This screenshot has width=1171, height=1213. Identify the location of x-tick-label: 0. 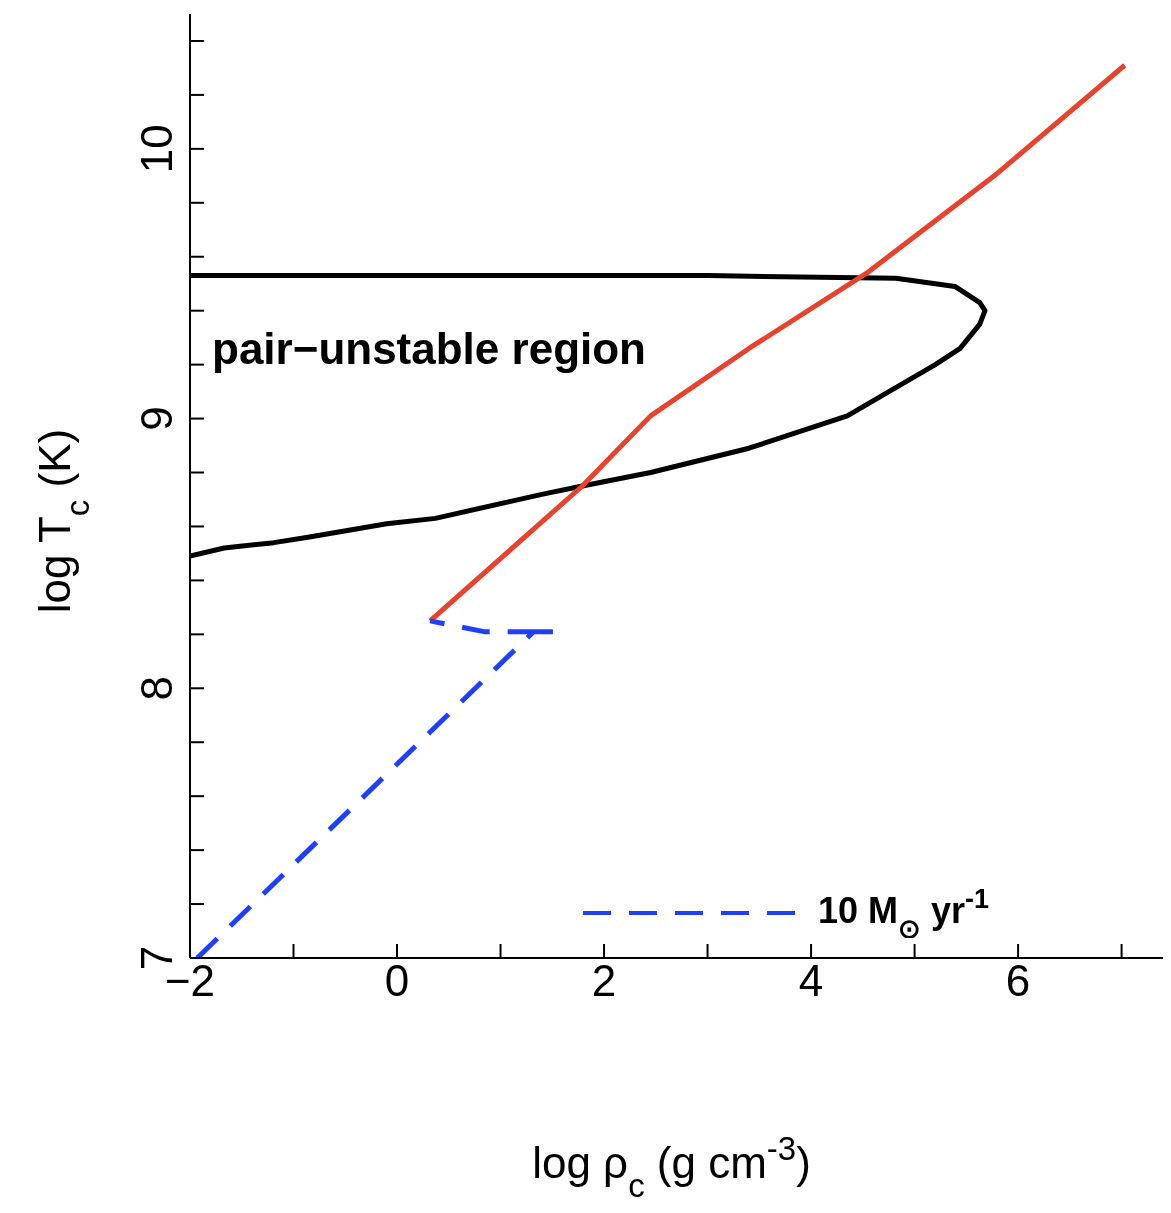
(397, 980).